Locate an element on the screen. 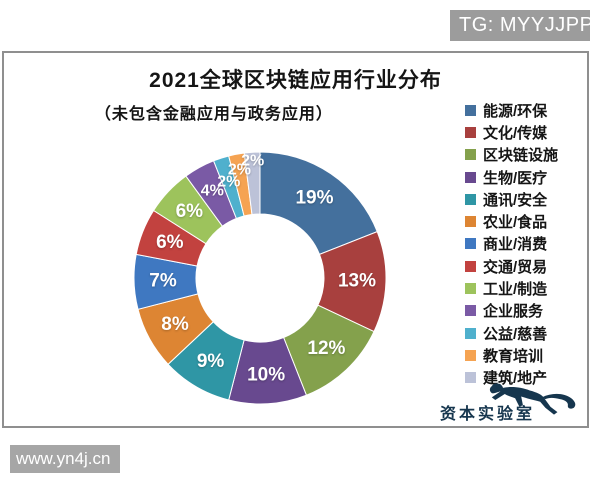 This screenshot has height=480, width=600. slice-label: 9% is located at coordinates (211, 361).